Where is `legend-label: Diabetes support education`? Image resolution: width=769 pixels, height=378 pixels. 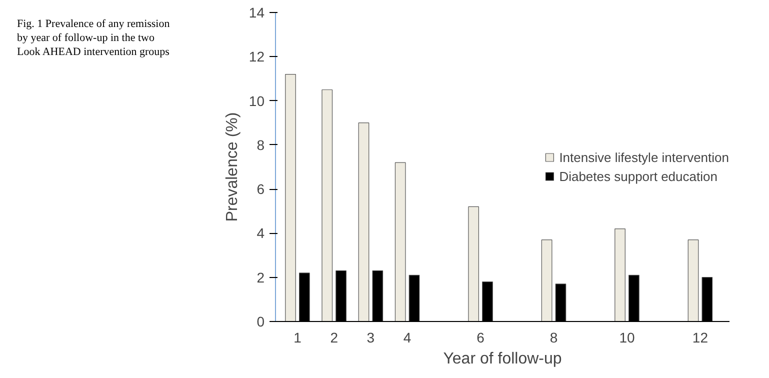
legend-label: Diabetes support education is located at coordinates (638, 176).